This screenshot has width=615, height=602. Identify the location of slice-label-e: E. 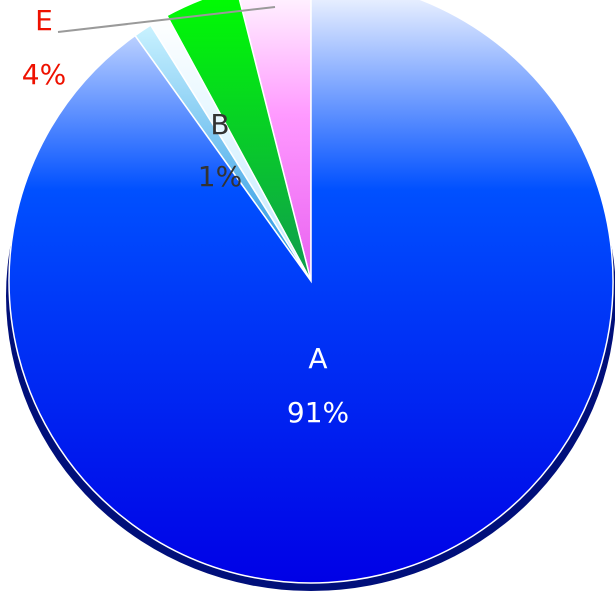
(44, 20).